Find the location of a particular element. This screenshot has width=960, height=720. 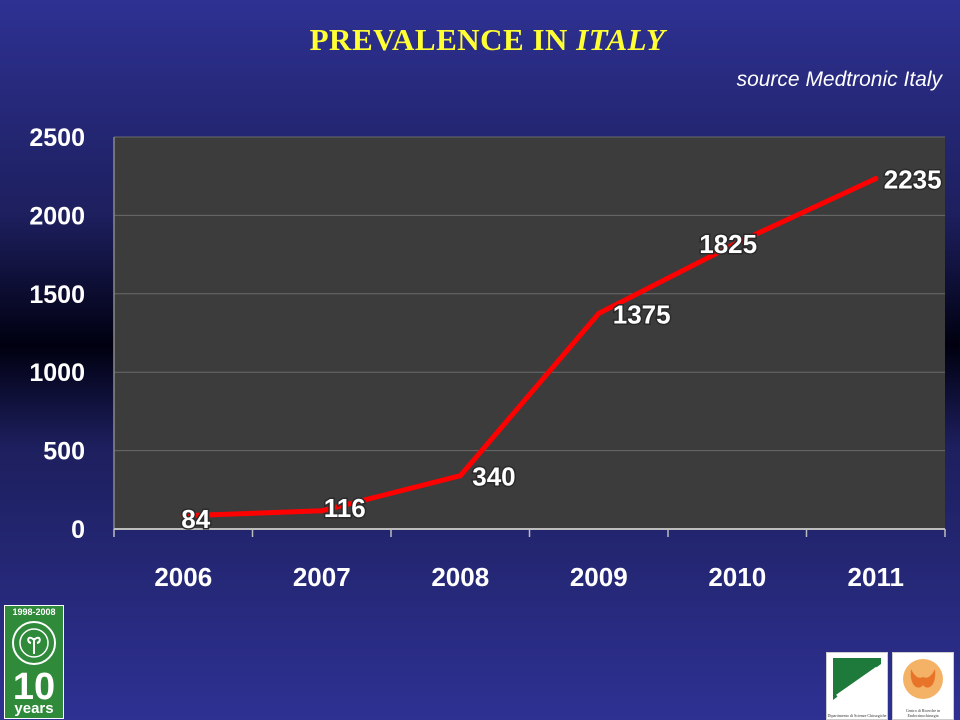

x-tick-label: 2009 is located at coordinates (599, 577).